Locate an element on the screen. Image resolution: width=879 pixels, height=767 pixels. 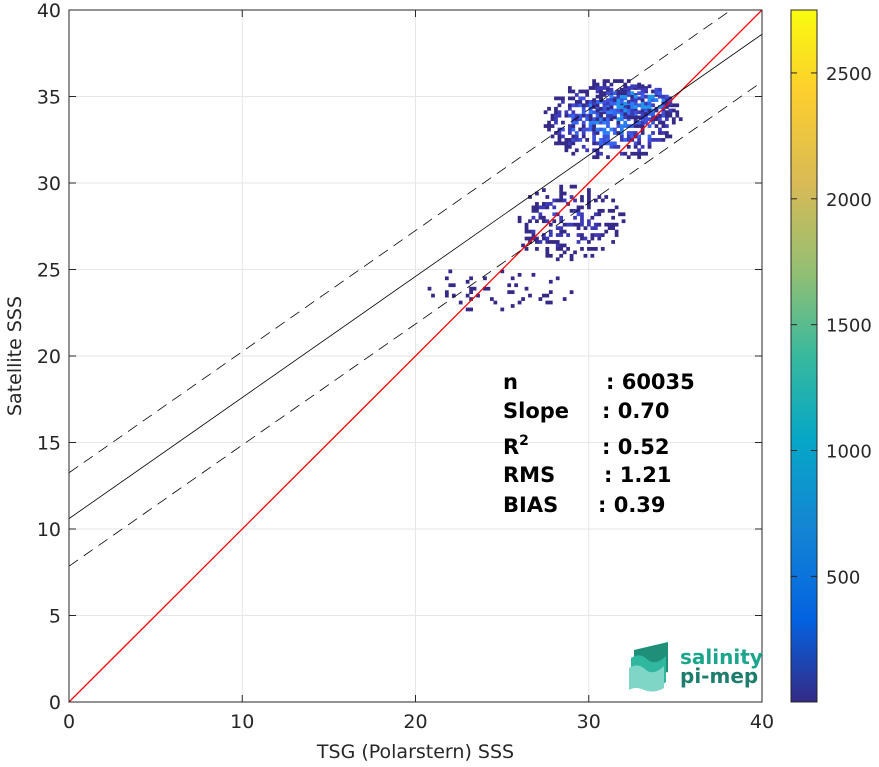
stat-value: : 1.21 is located at coordinates (638, 475).